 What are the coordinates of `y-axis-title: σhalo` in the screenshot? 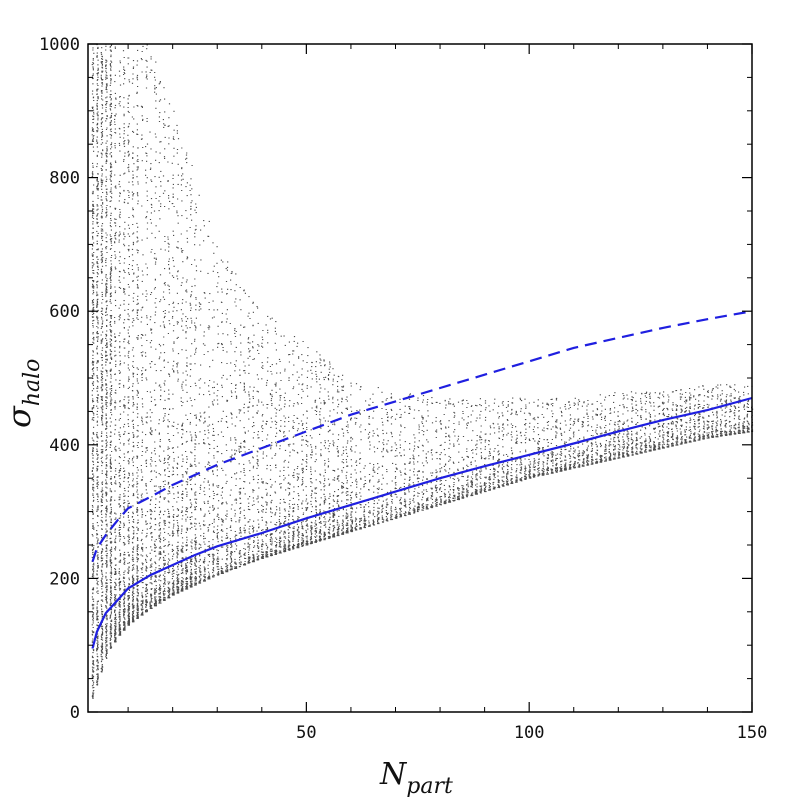 It's located at (22, 393).